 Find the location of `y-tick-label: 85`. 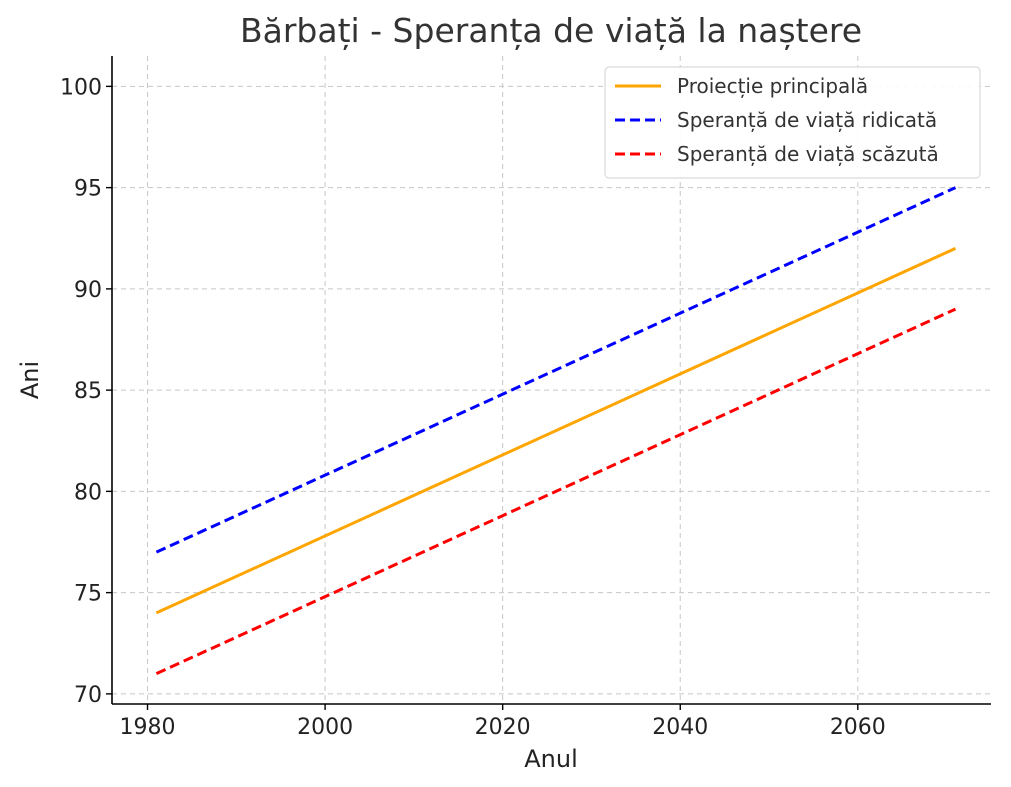

y-tick-label: 85 is located at coordinates (88, 391).